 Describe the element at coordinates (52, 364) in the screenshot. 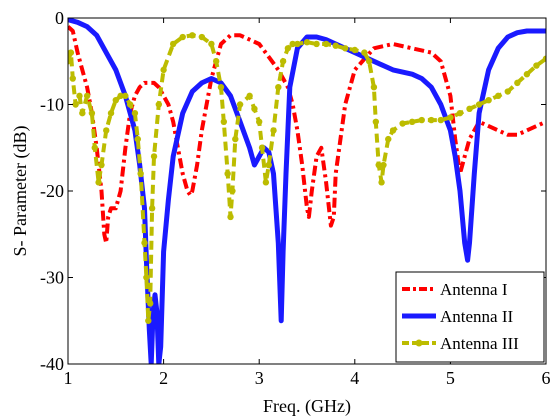

I see `y-tick-label: -40` at that location.